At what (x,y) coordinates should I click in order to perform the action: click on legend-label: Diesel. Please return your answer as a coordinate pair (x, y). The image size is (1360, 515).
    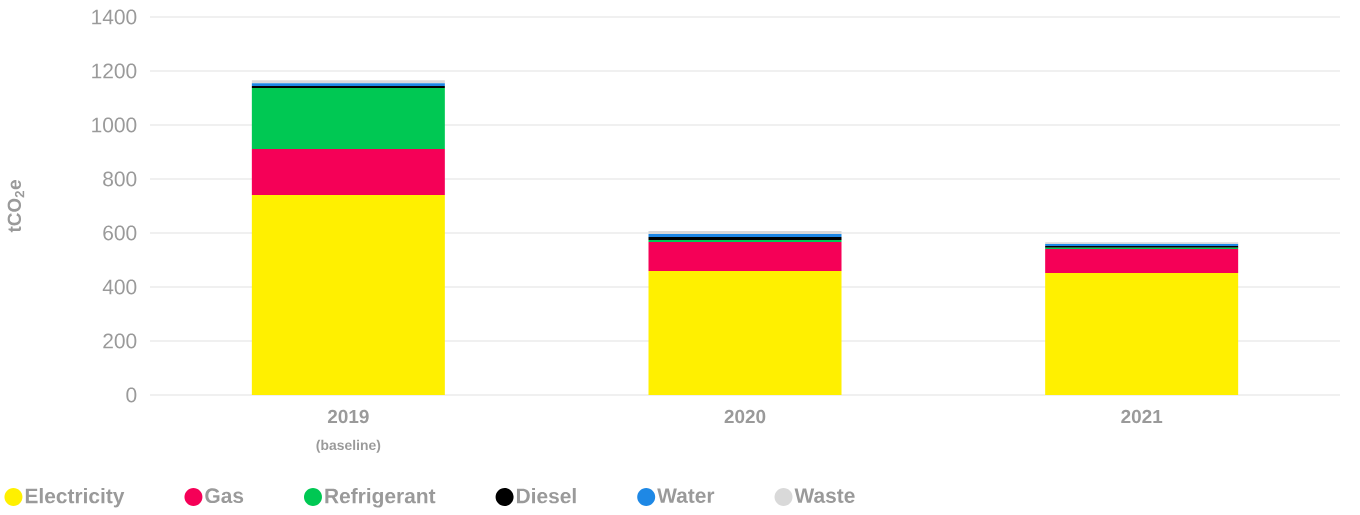
    Looking at the image, I should click on (546, 496).